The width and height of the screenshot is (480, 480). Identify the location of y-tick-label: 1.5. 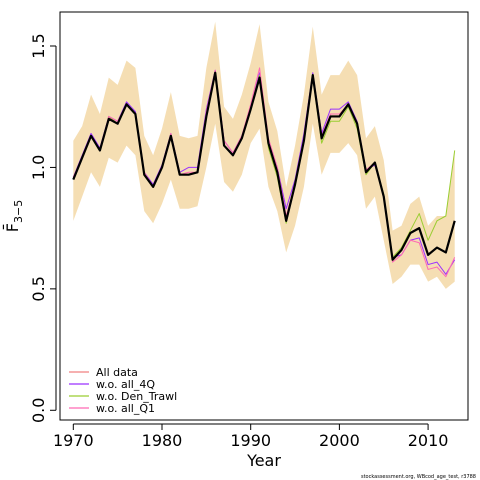
(38, 45).